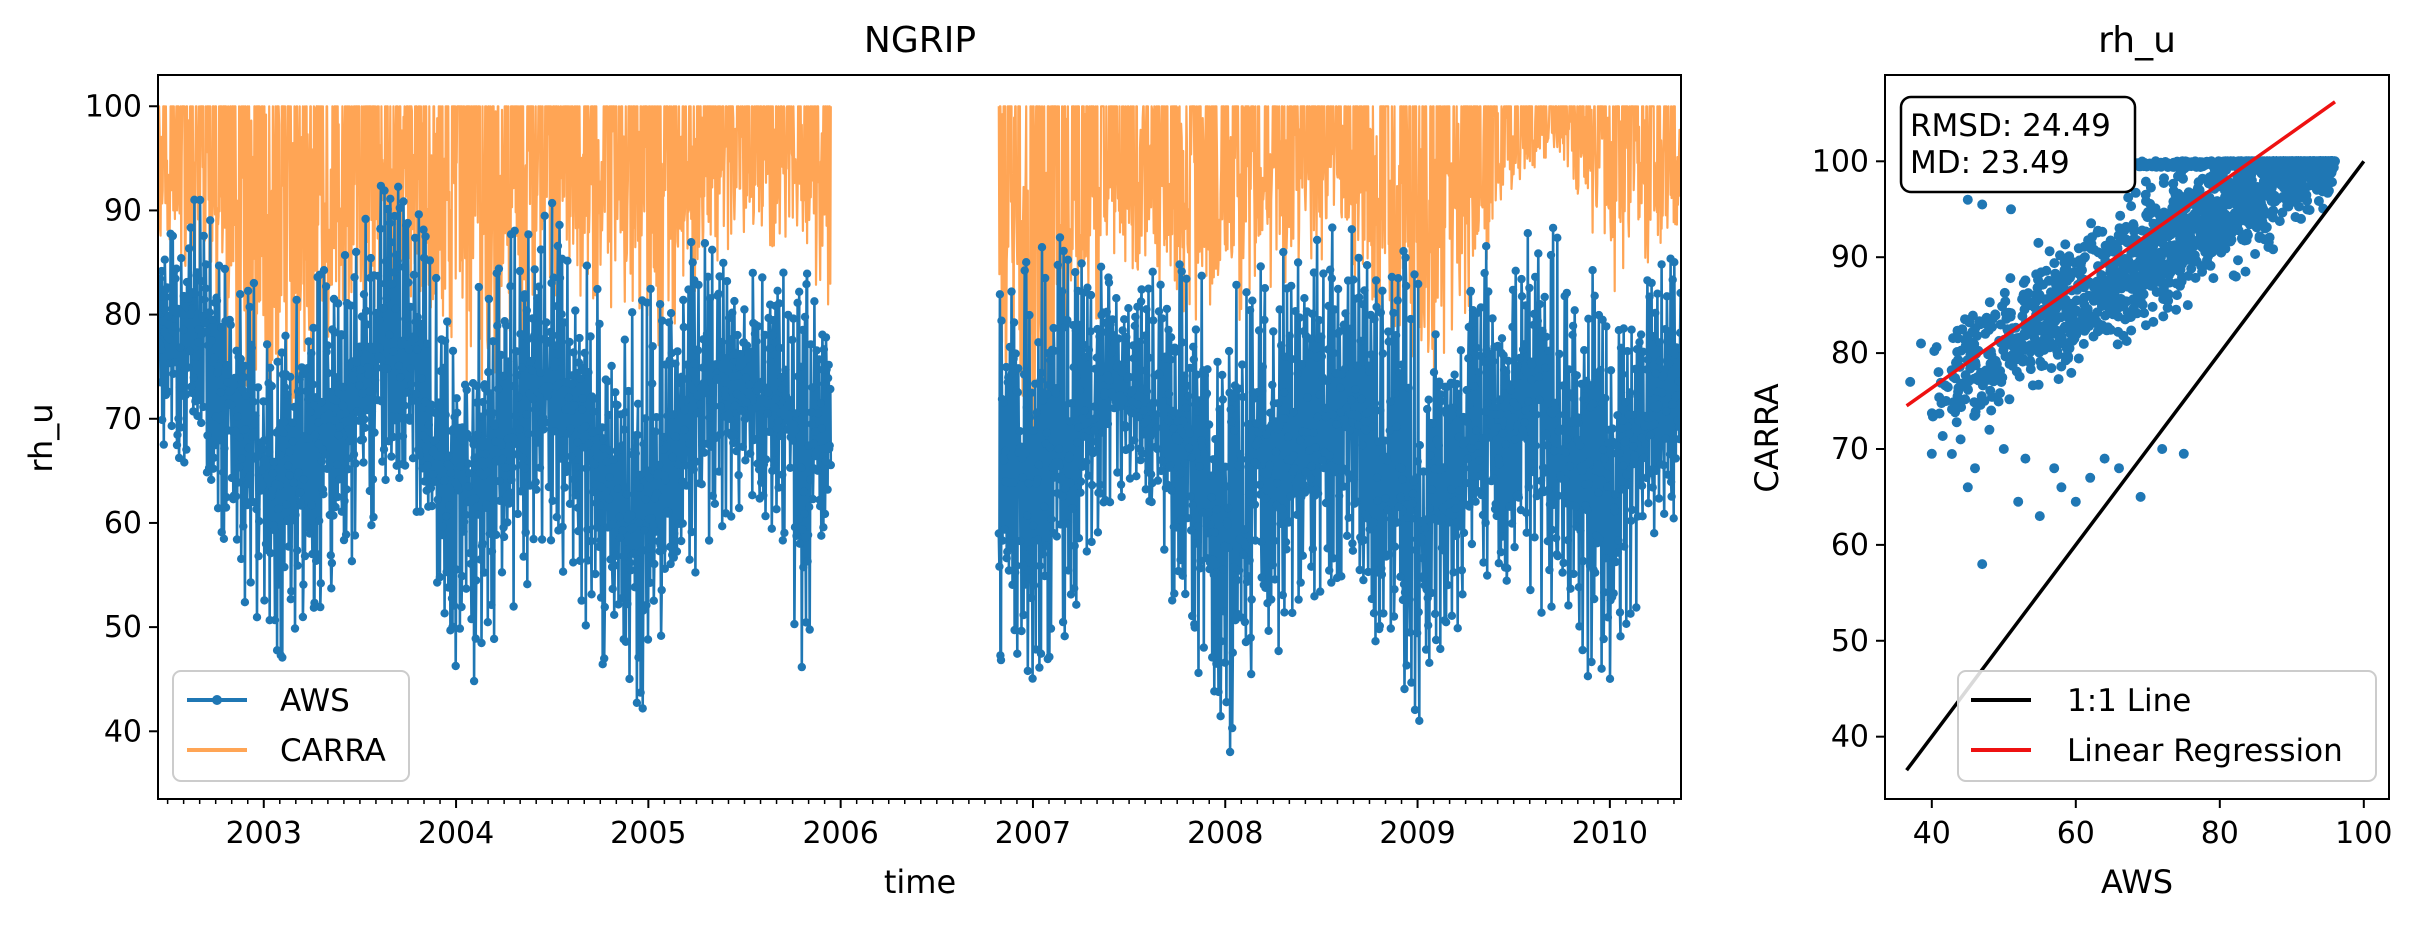 Image resolution: width=2423 pixels, height=926 pixels. I want to click on scatter-y-tick-label: 80, so click(1850, 353).